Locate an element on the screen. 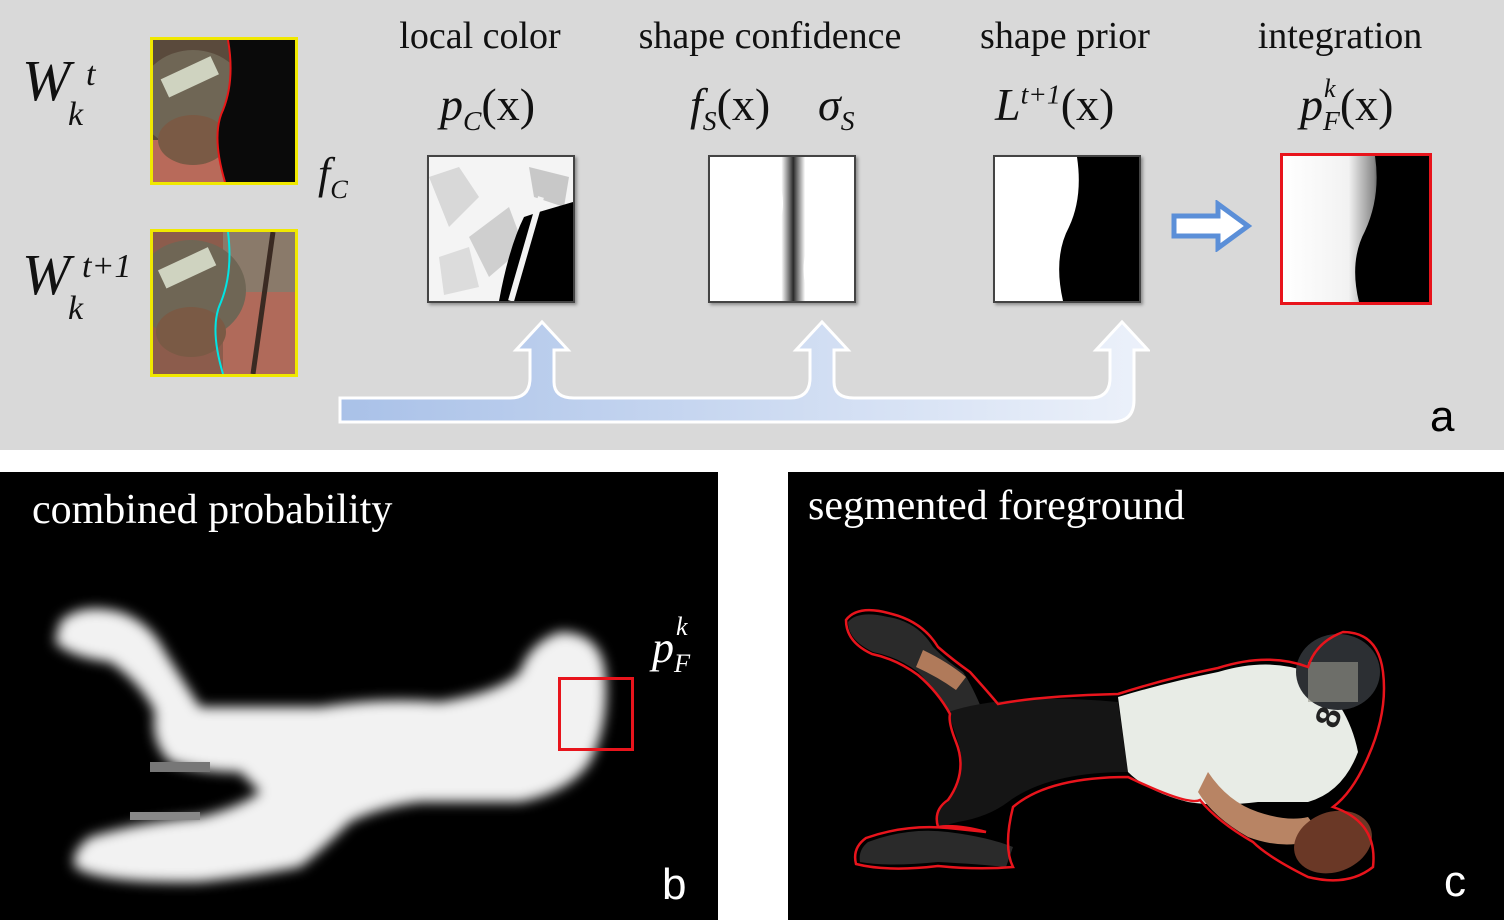 This screenshot has height=920, width=1504. integration-map is located at coordinates (1356, 229).